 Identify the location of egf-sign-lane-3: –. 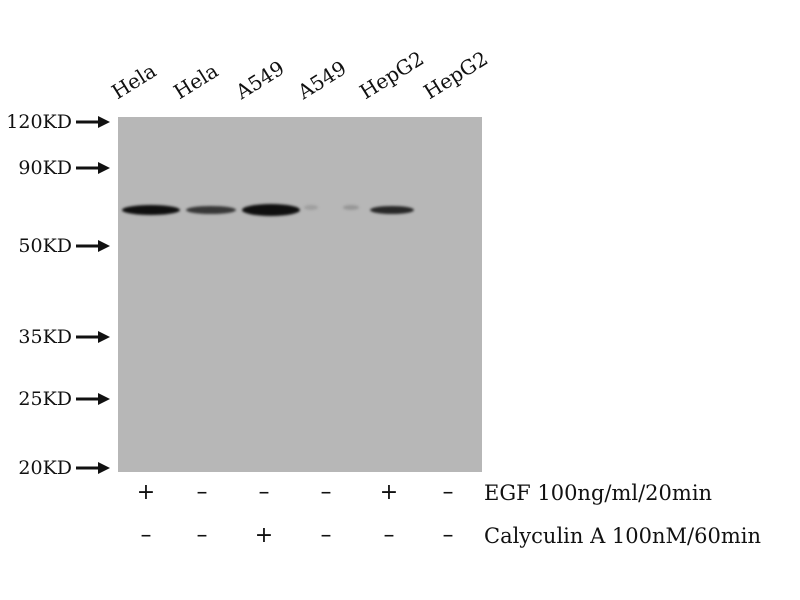
(264, 492).